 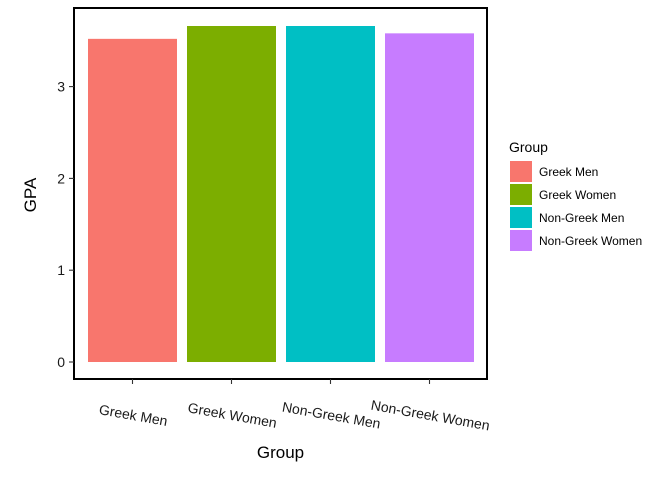 I want to click on legend-label: Greek Women, so click(x=577, y=195).